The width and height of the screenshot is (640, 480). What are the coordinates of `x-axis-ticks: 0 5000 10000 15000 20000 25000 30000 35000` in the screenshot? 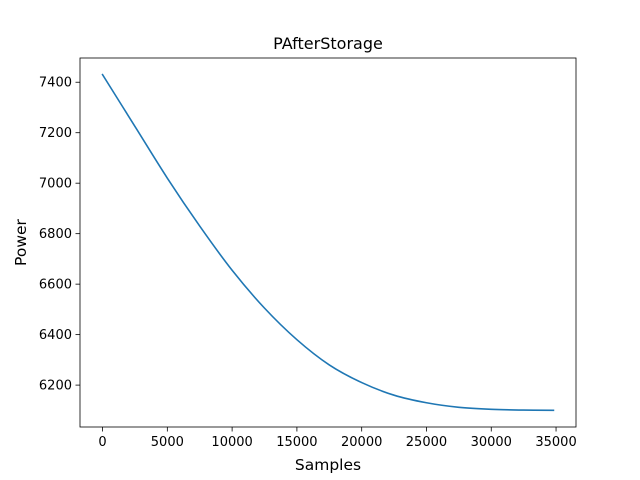 It's located at (337, 438).